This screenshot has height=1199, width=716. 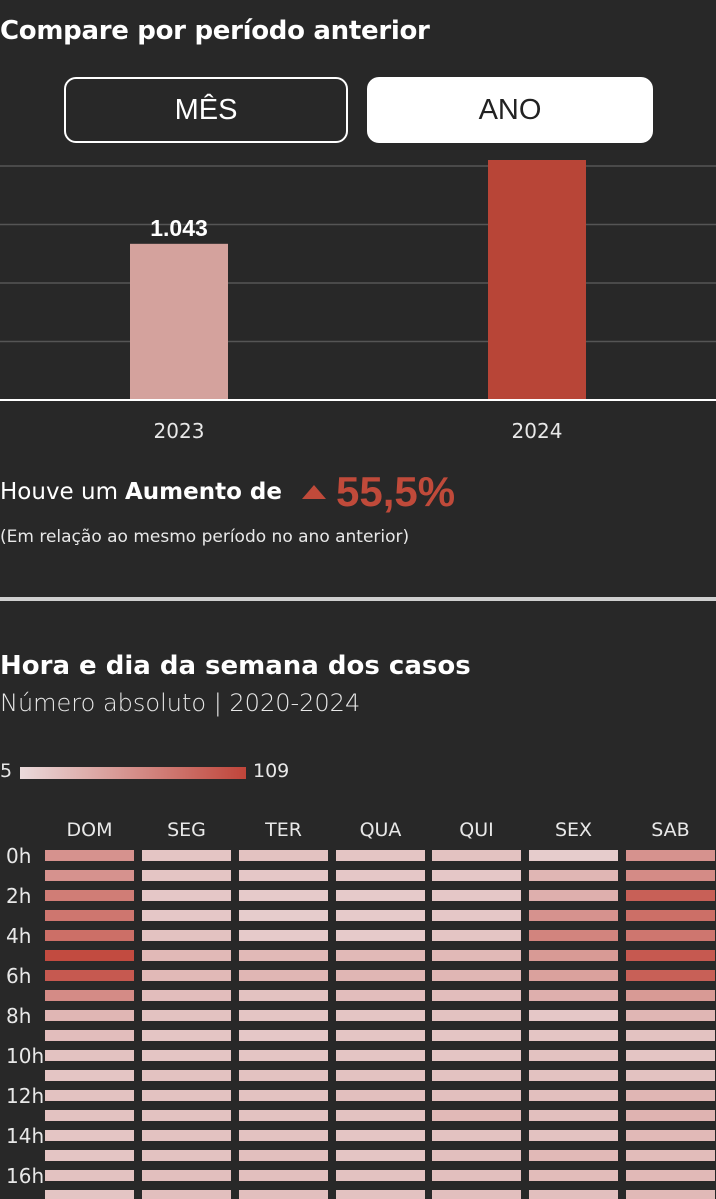 I want to click on year-toggle-button: ANO, so click(x=510, y=110).